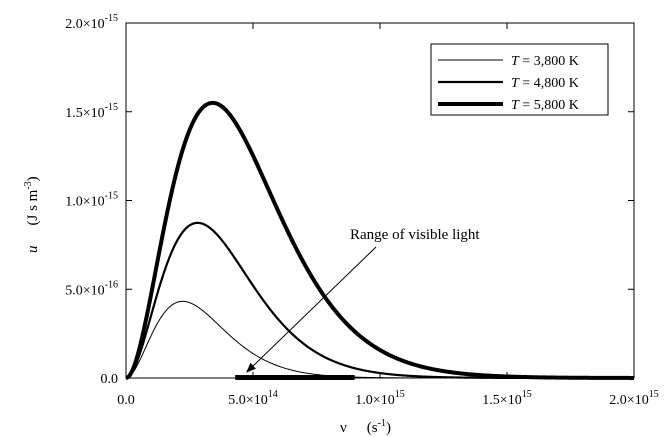 The height and width of the screenshot is (437, 672). I want to click on visible-light-annotation: Range of visible light, so click(415, 235).